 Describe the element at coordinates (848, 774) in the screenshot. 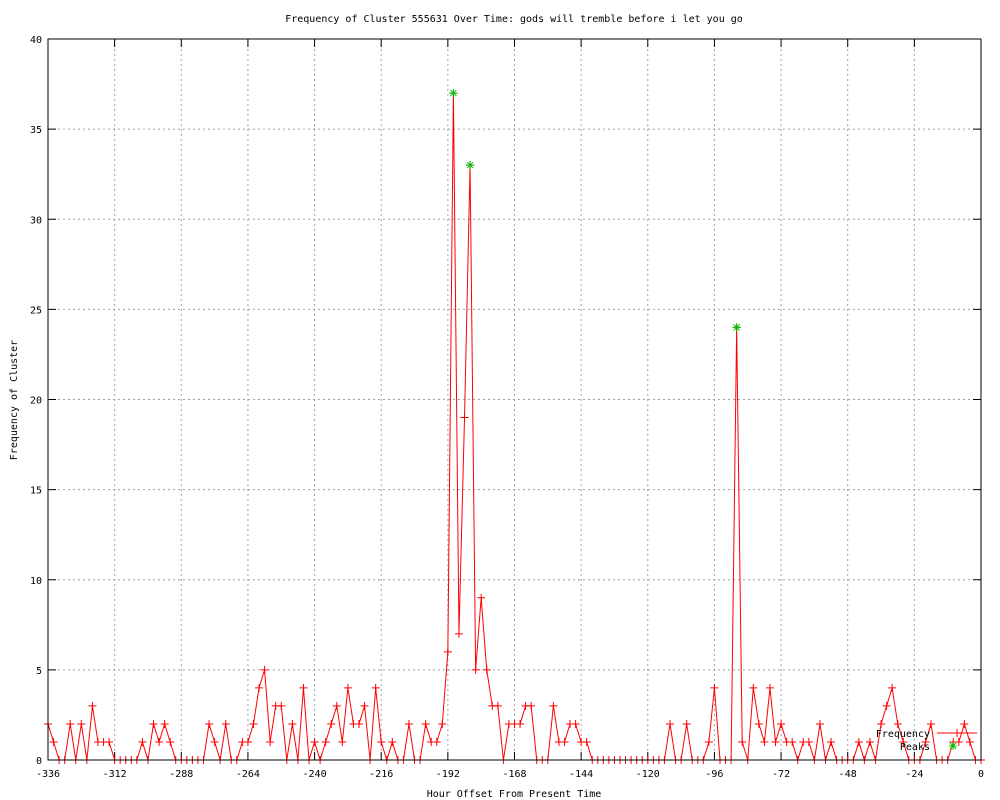

I see `x-tick-label: -48` at that location.